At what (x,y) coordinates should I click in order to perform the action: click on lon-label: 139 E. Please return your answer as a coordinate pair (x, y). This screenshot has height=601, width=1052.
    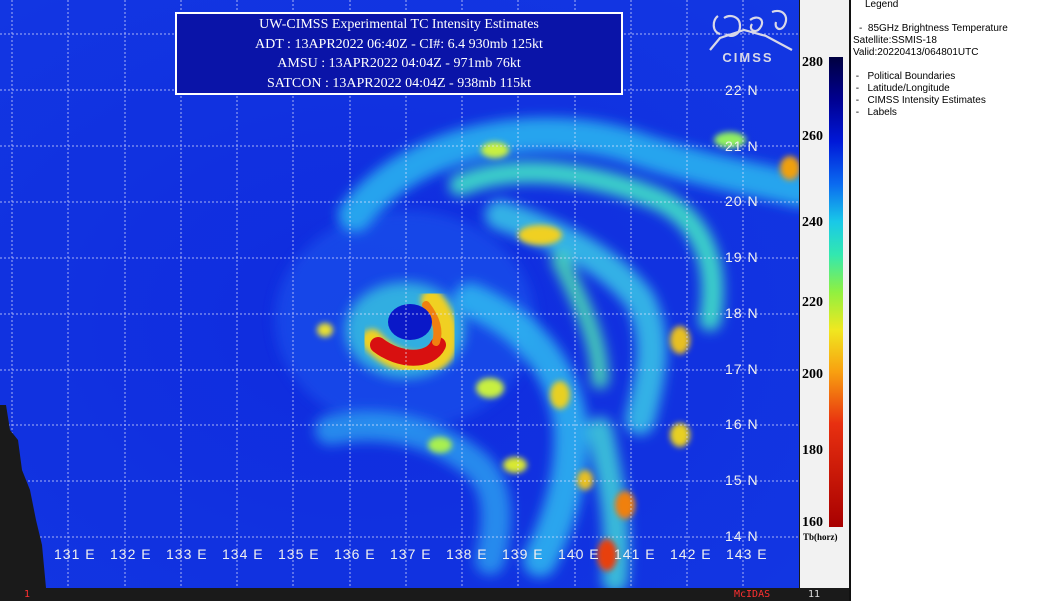
    Looking at the image, I should click on (523, 554).